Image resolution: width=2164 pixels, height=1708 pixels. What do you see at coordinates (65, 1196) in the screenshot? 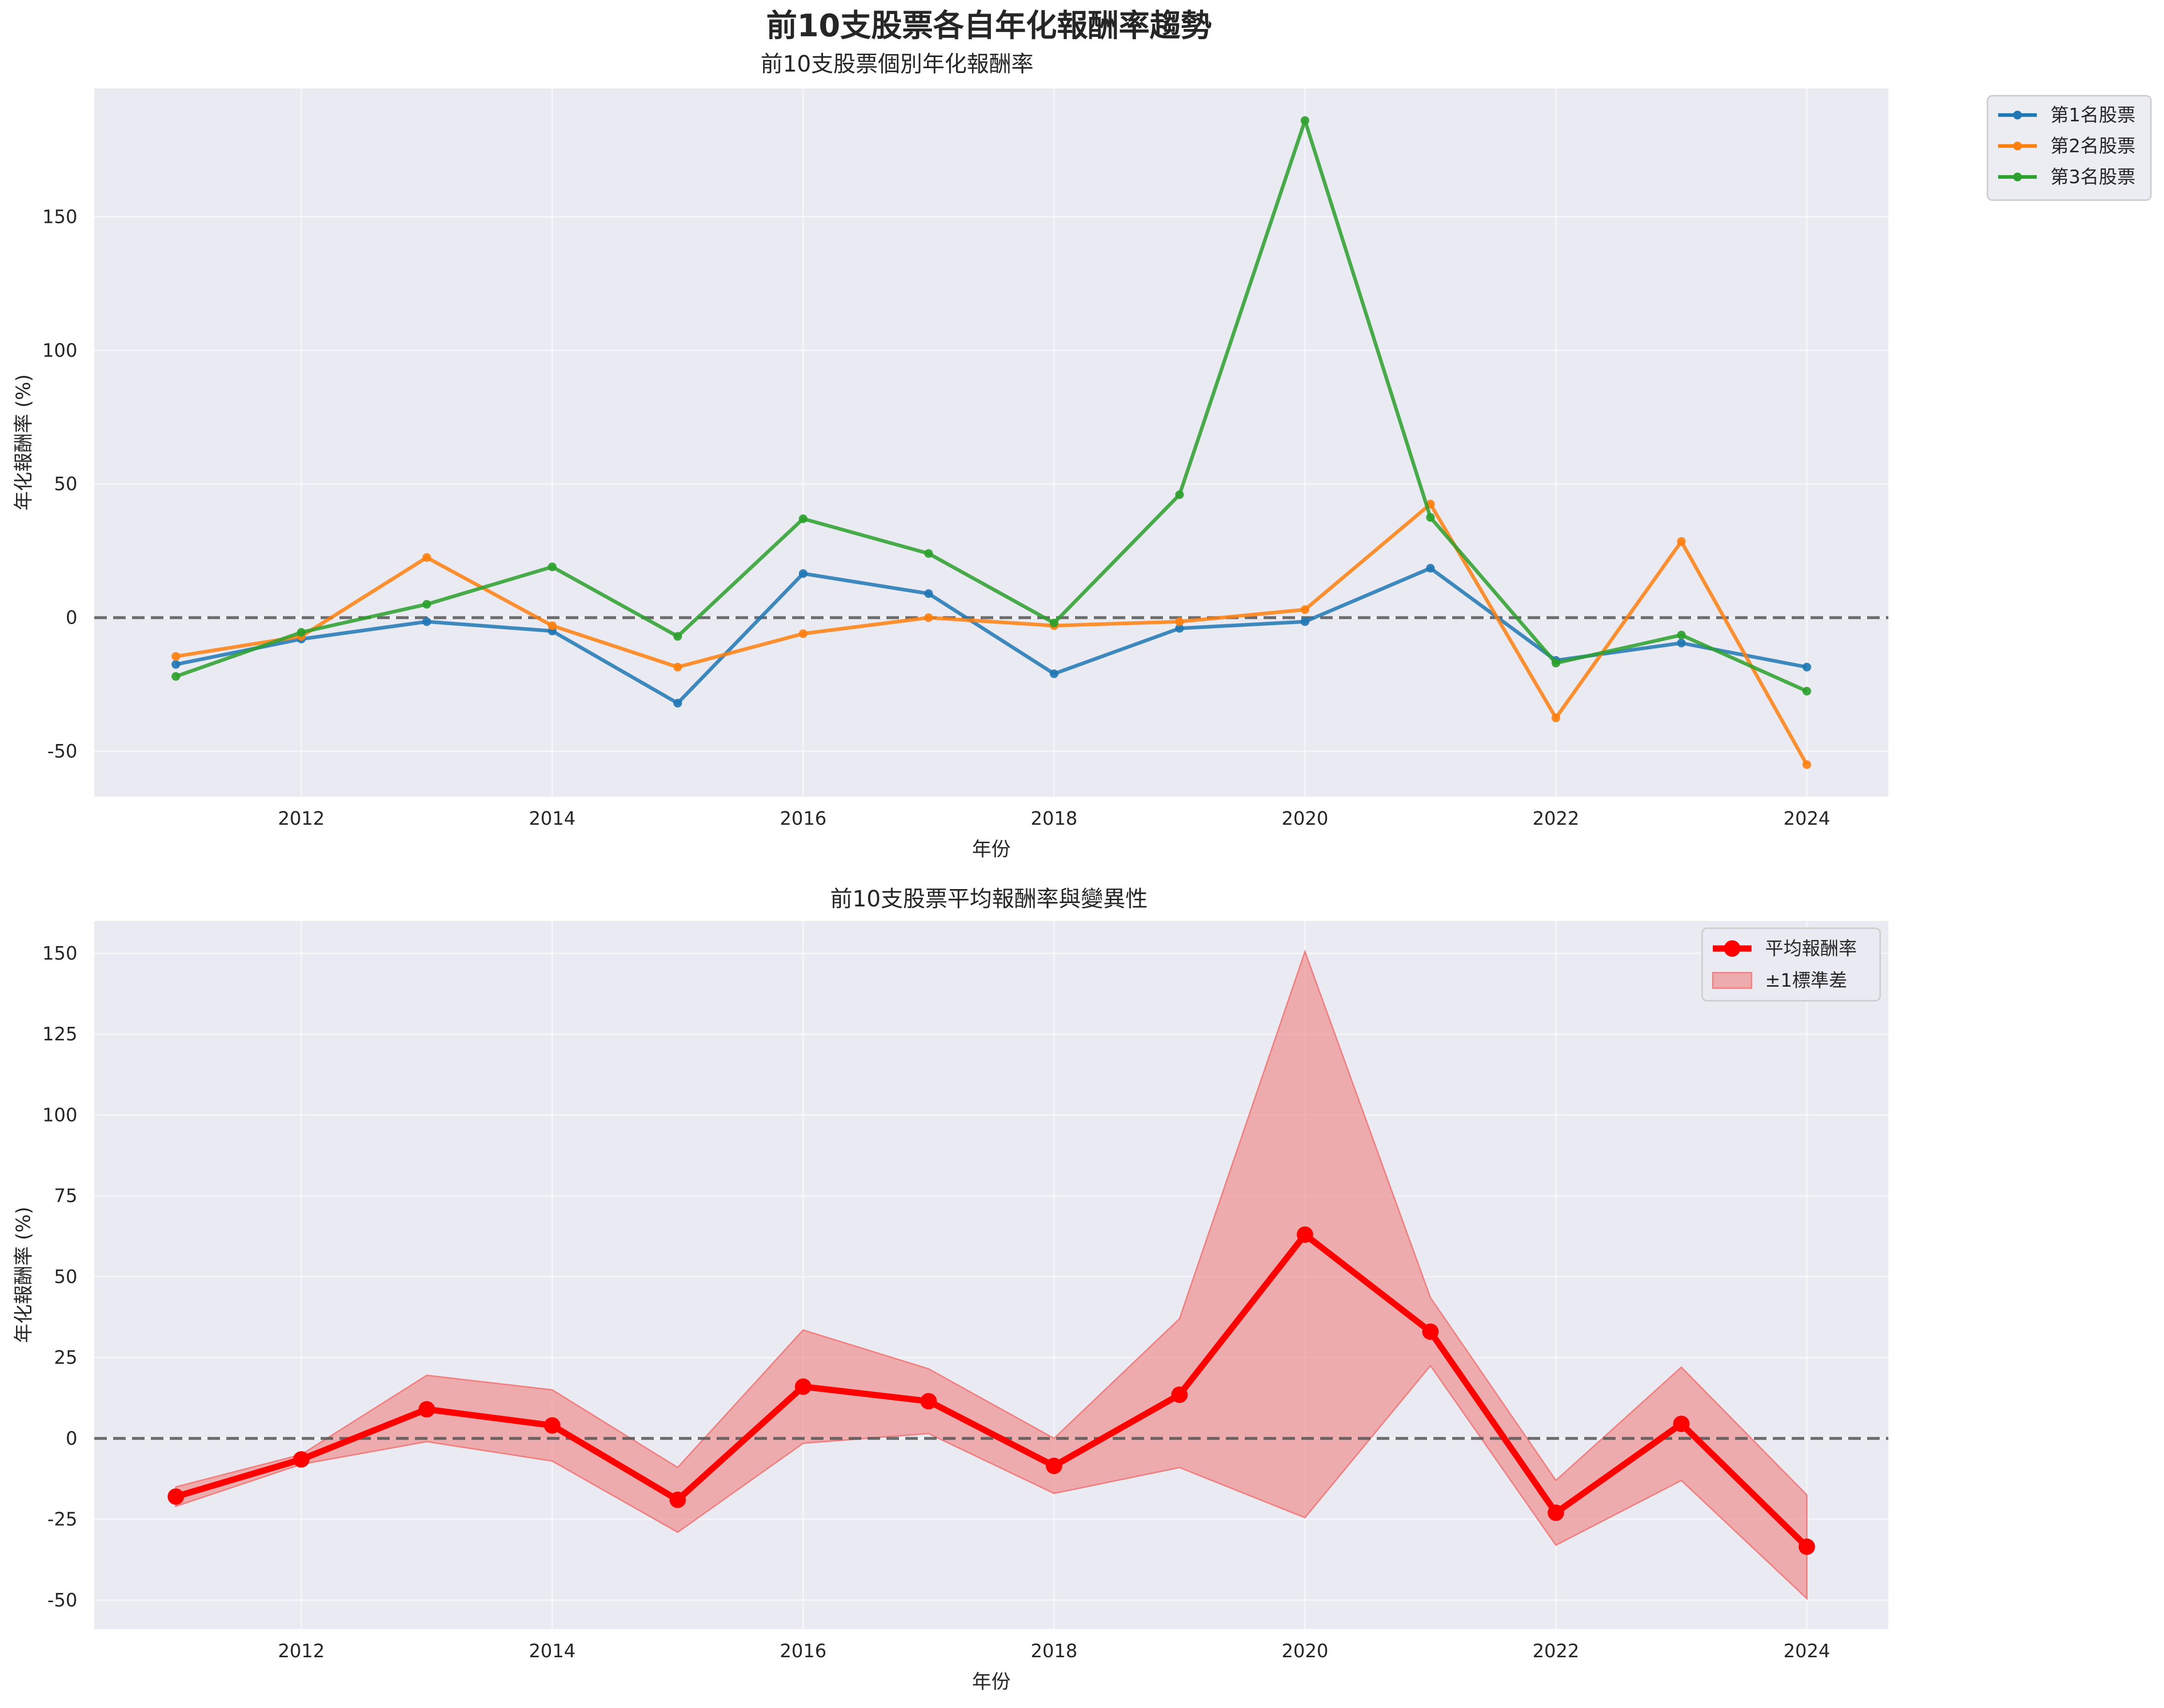
I see `bottom-y-tick-label: 75` at bounding box center [65, 1196].